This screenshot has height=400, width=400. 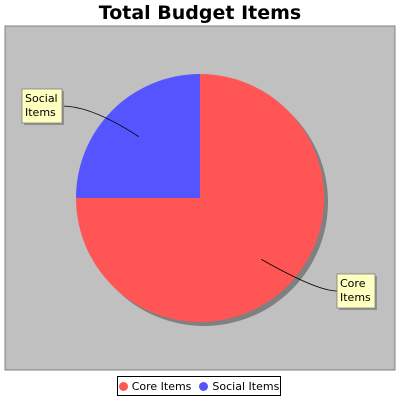 What do you see at coordinates (299, 275) in the screenshot?
I see `label-leader-core` at bounding box center [299, 275].